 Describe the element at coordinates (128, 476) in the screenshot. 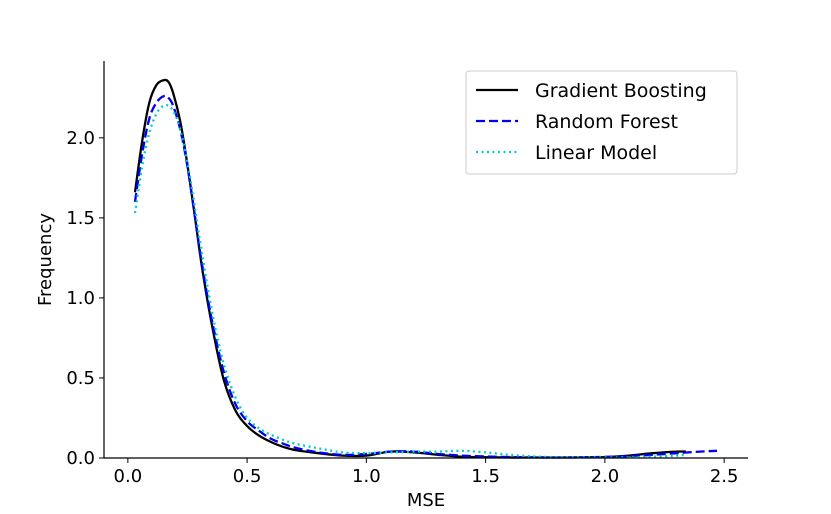

I see `x-tick-label: 0.0` at that location.